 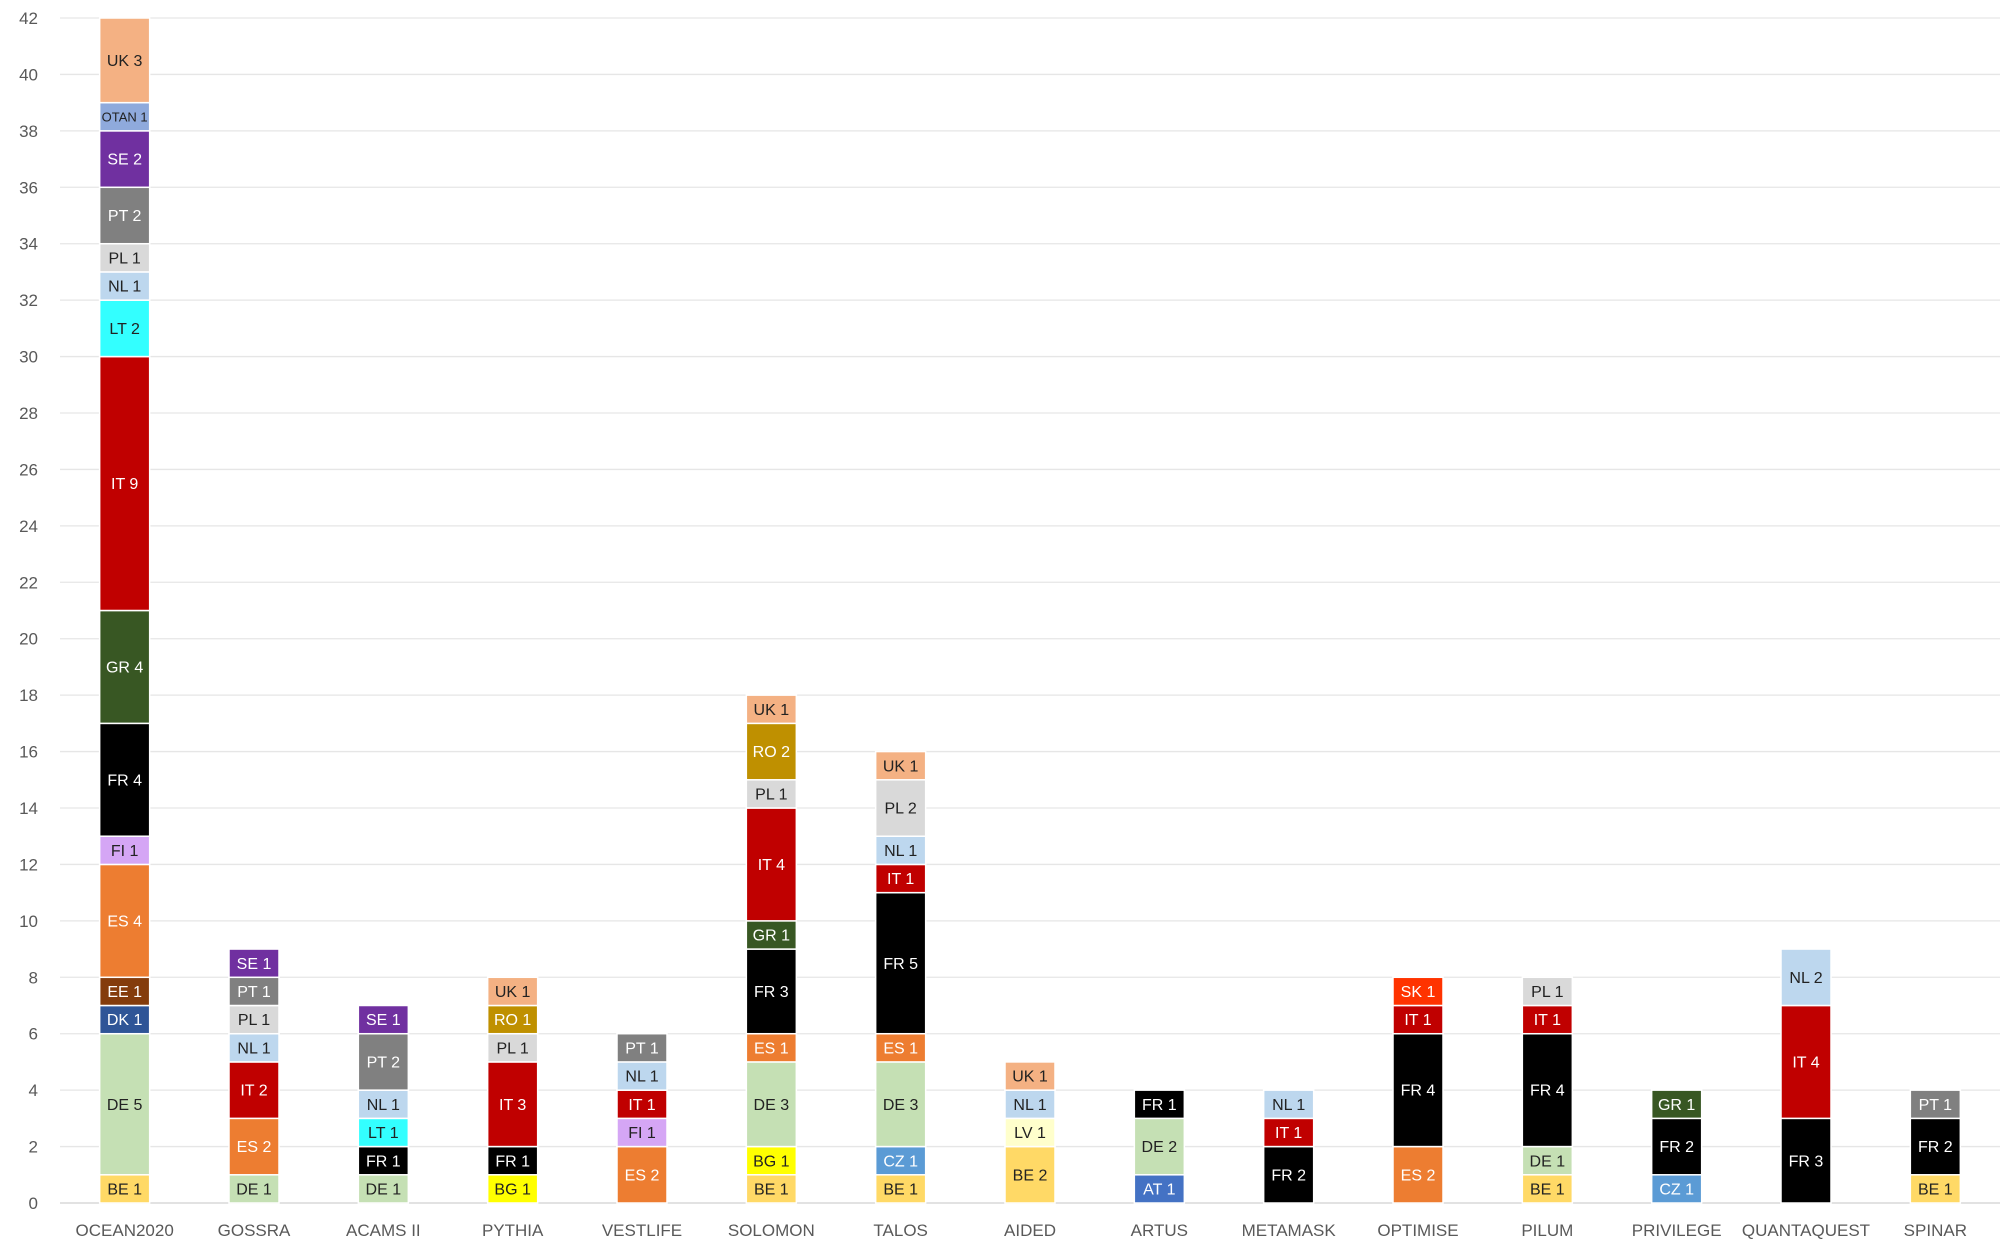 I want to click on y-tick-label: 10, so click(x=28, y=921).